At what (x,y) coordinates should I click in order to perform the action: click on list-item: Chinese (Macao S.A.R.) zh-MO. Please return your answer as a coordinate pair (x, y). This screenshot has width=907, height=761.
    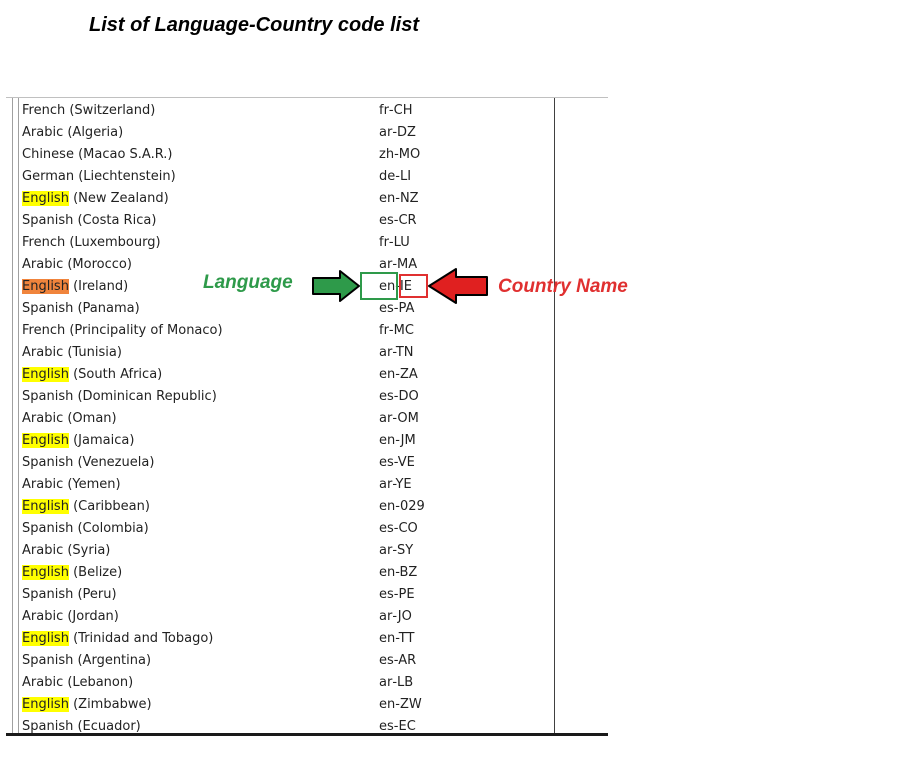
    Looking at the image, I should click on (287, 155).